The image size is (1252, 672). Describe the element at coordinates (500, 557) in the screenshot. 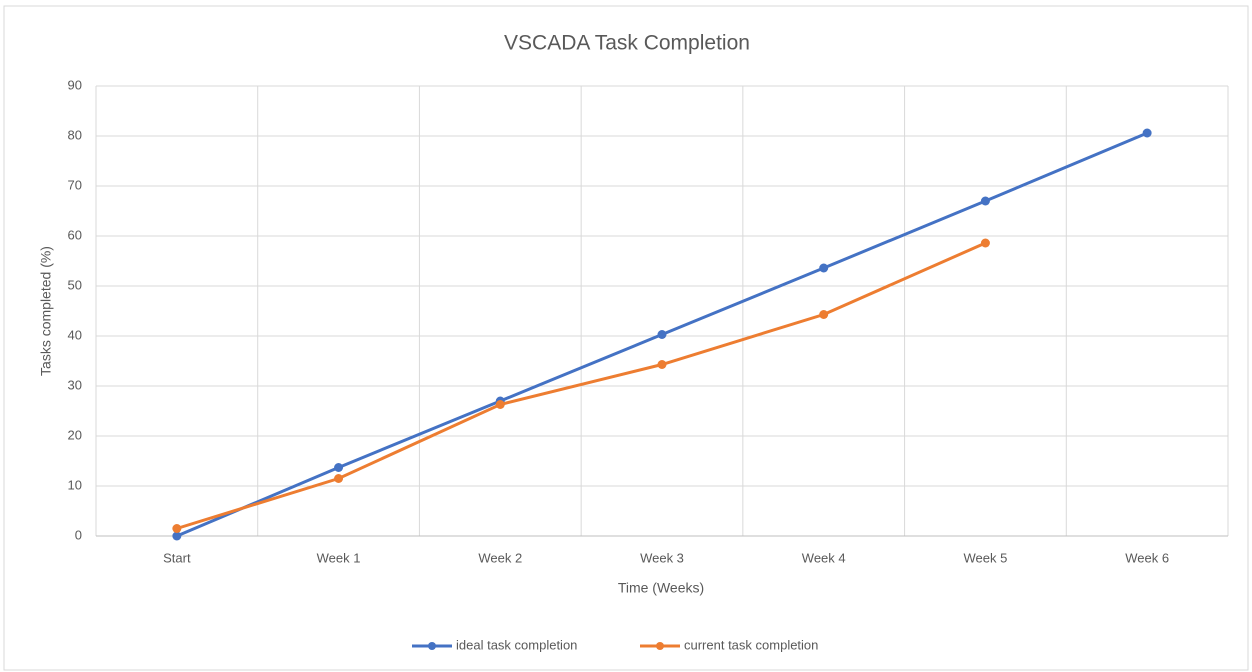

I see `x-tick-label: Week 2` at that location.